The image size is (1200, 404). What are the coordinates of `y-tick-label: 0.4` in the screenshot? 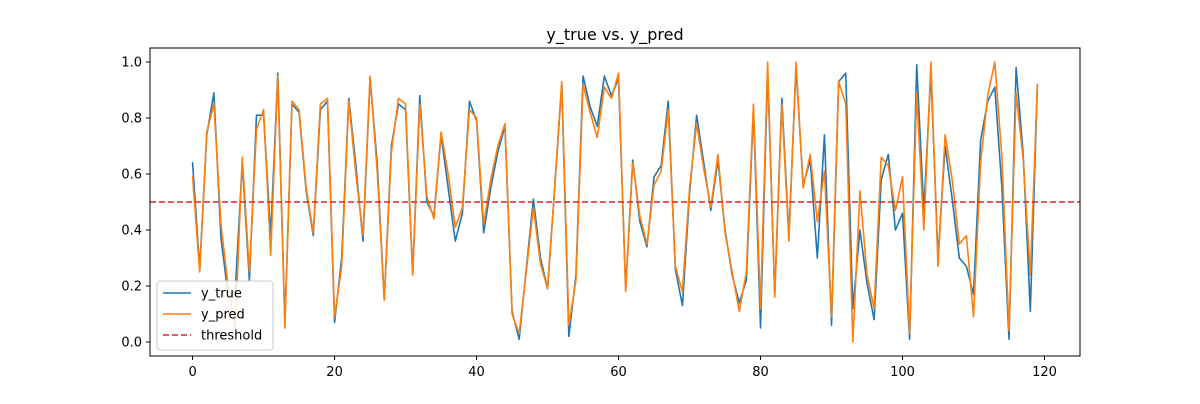 It's located at (131, 231).